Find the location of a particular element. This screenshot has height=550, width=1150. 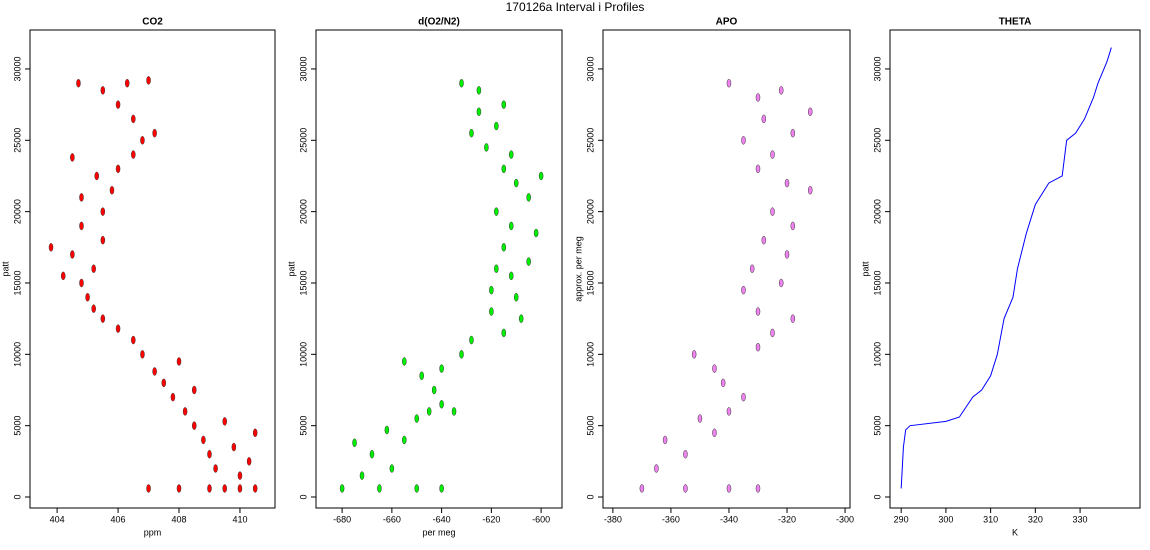

x-tick-label: -600 is located at coordinates (541, 519).